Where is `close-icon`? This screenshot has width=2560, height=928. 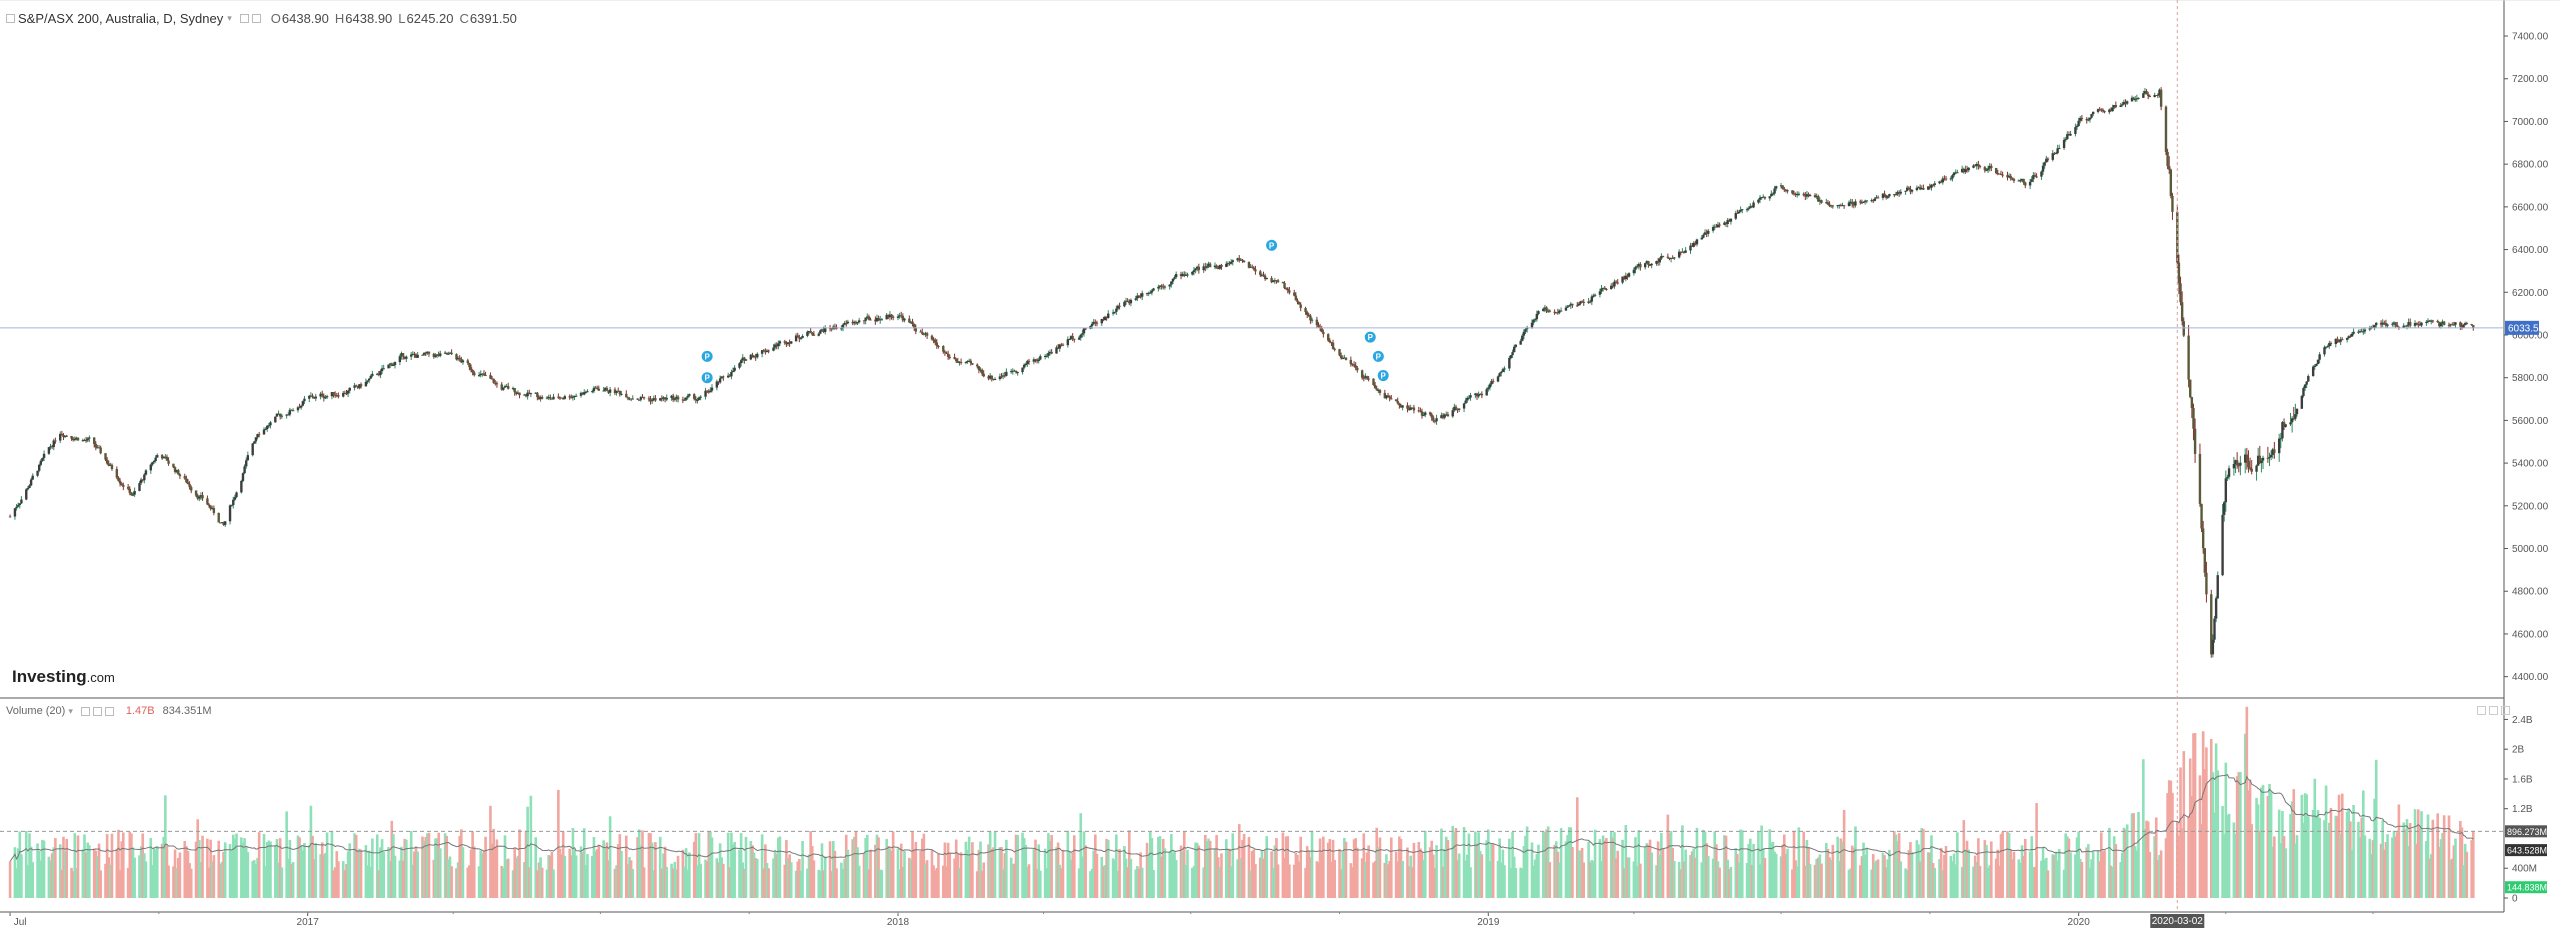
close-icon is located at coordinates (109, 711).